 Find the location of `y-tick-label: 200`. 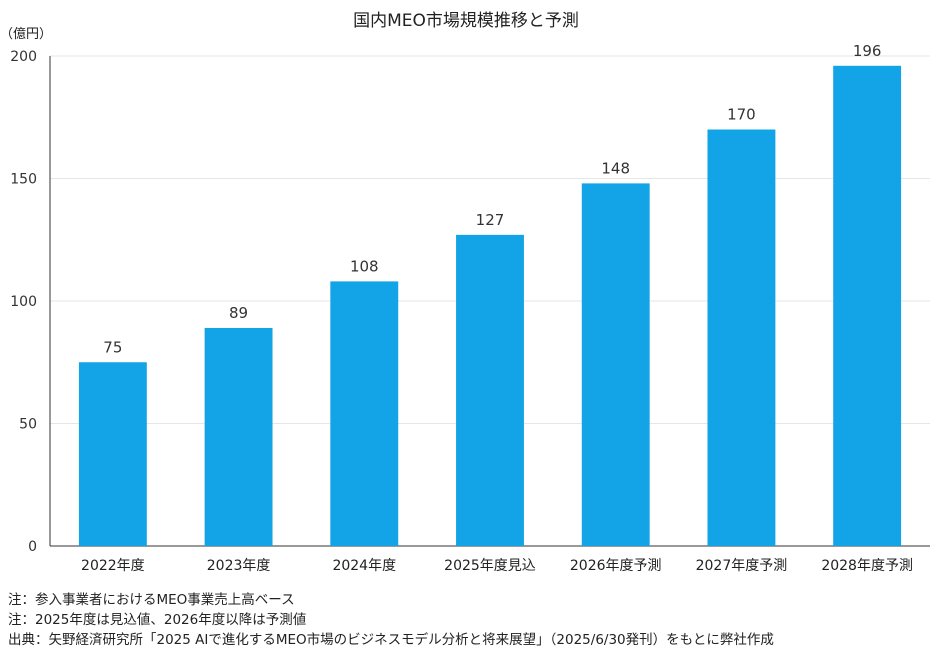

y-tick-label: 200 is located at coordinates (23, 57).